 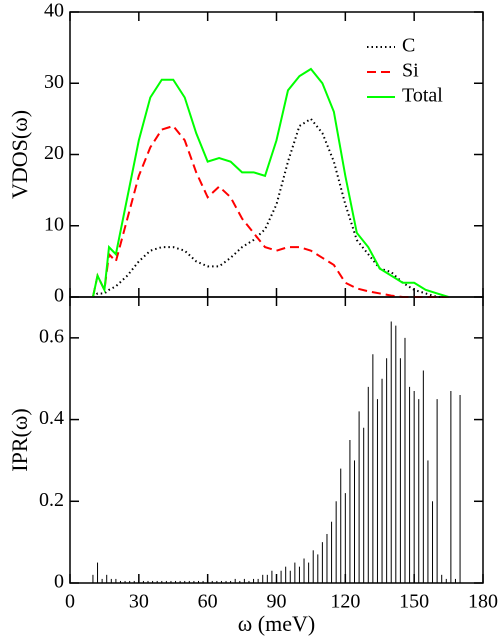 I want to click on y-tick-label: 40, so click(x=54, y=11).